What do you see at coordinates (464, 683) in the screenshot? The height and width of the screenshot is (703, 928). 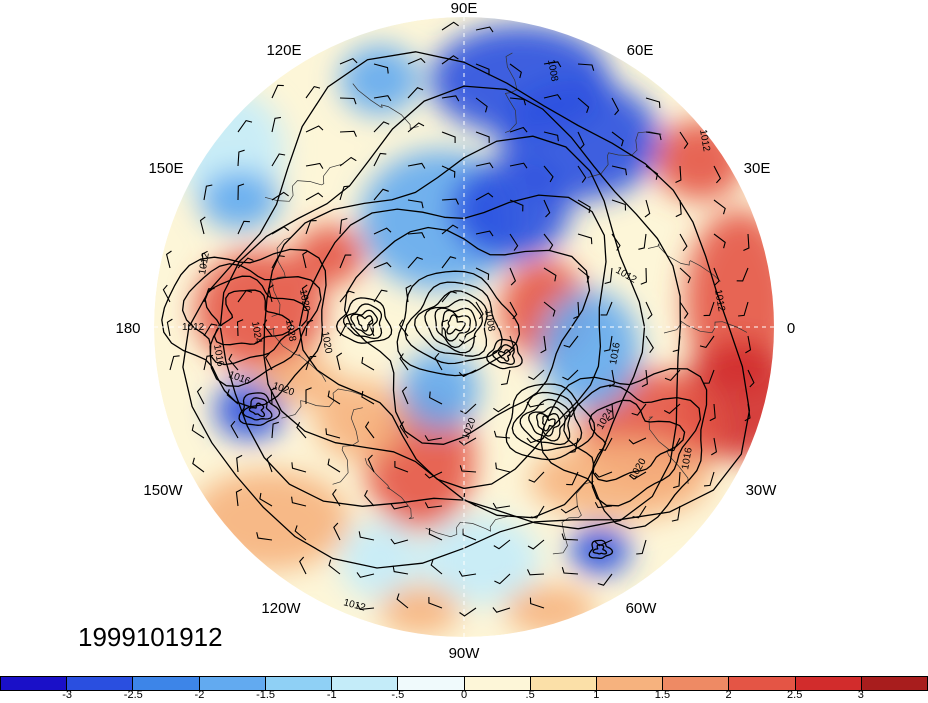 I see `colorbar` at bounding box center [464, 683].